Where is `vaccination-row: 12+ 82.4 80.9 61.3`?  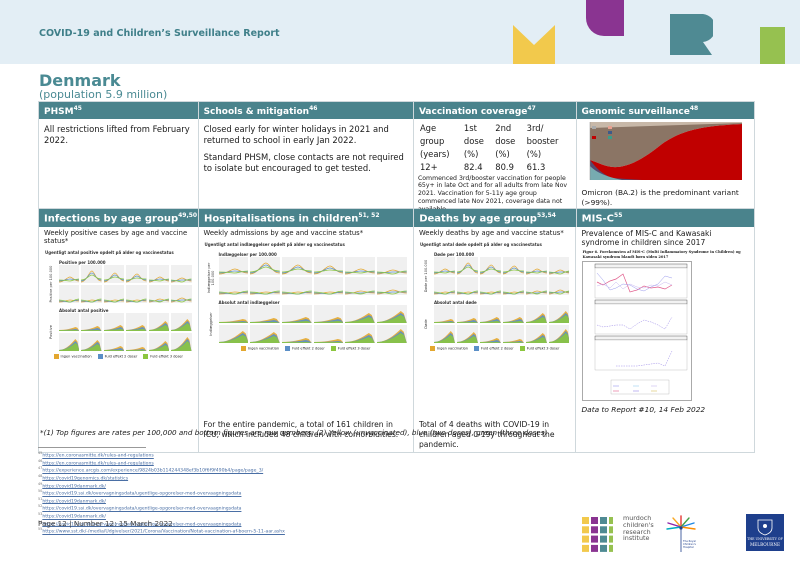 vaccination-row: 12+ 82.4 80.9 61.3 is located at coordinates (482, 166).